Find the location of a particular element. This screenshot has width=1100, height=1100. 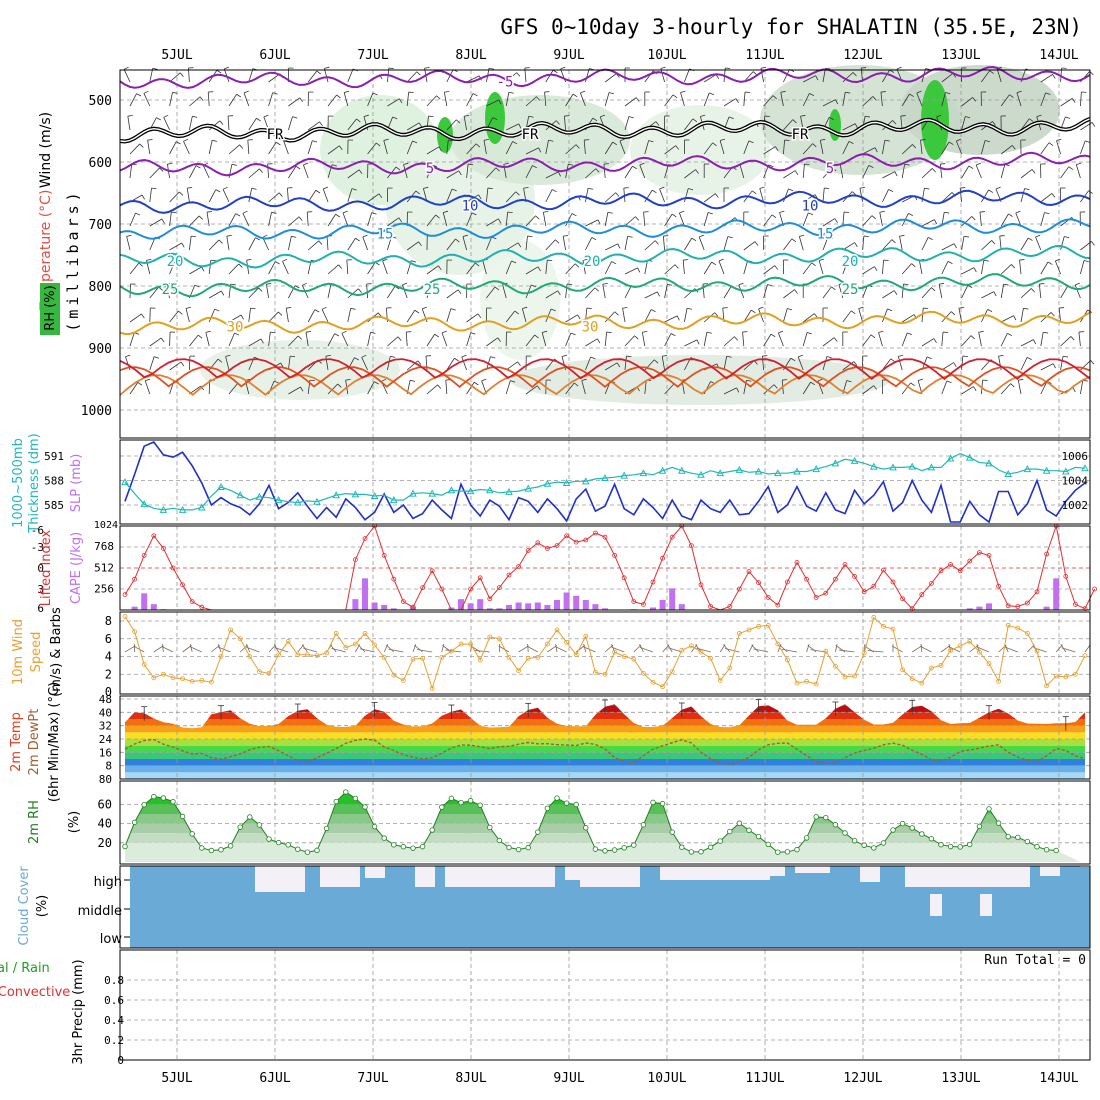

wind10m-barbs is located at coordinates (607, 648).